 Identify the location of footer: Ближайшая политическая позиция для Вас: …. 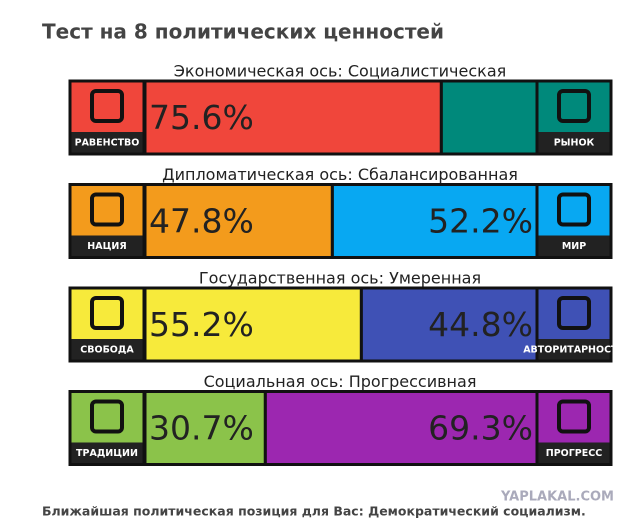
(314, 511).